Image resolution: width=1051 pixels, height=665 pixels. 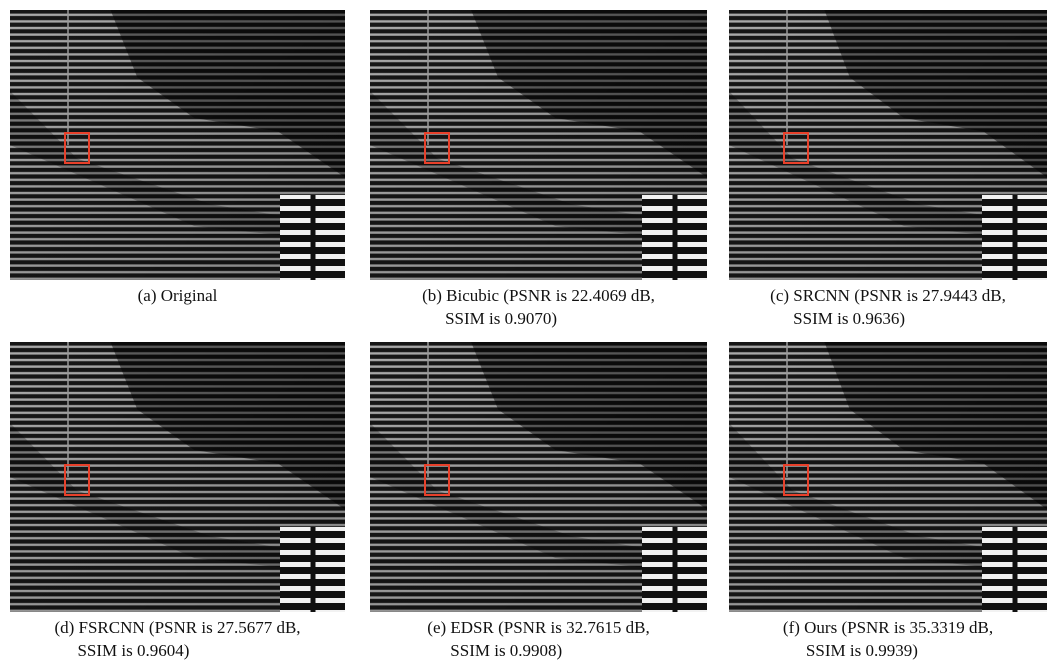 What do you see at coordinates (888, 295) in the screenshot?
I see `caption-line: (c) SRCNN (PSNR is 27.9443 dB,` at bounding box center [888, 295].